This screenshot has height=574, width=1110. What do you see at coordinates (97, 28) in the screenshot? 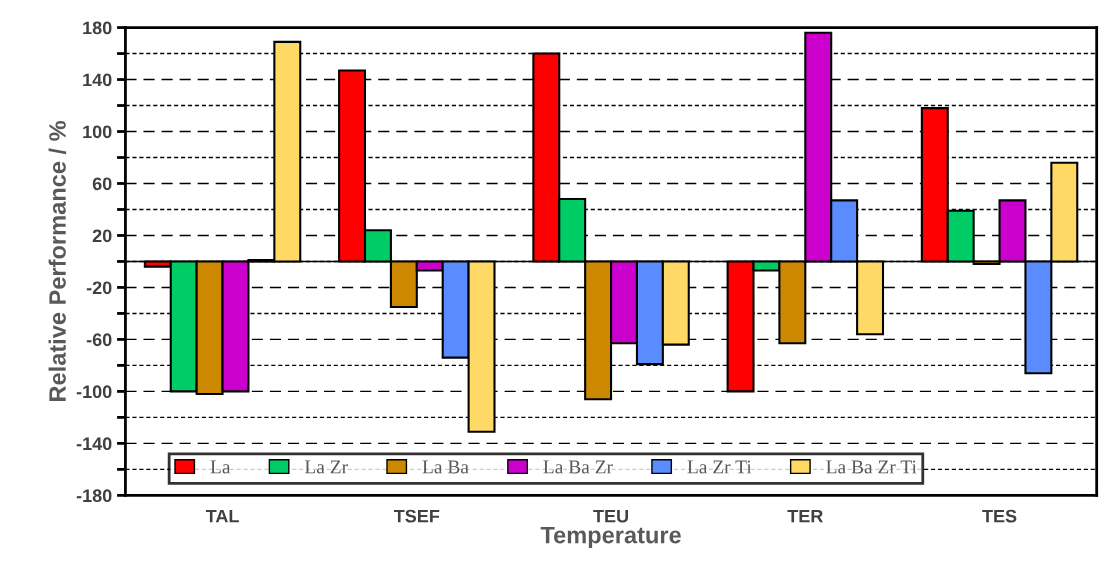
I see `y-tick-label: 180` at bounding box center [97, 28].